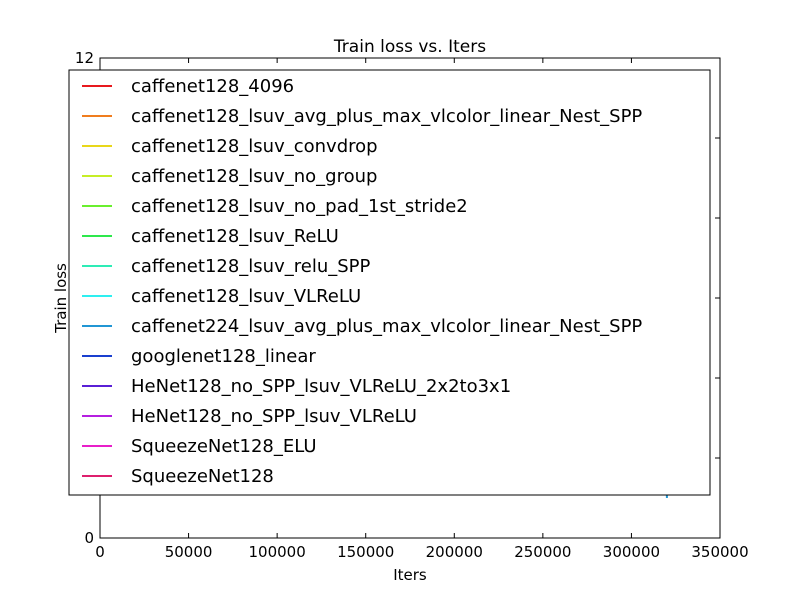 The height and width of the screenshot is (600, 800). What do you see at coordinates (274, 416) in the screenshot?
I see `legend-label: HeNet128_no_SPP_lsuv_VLReLU` at bounding box center [274, 416].